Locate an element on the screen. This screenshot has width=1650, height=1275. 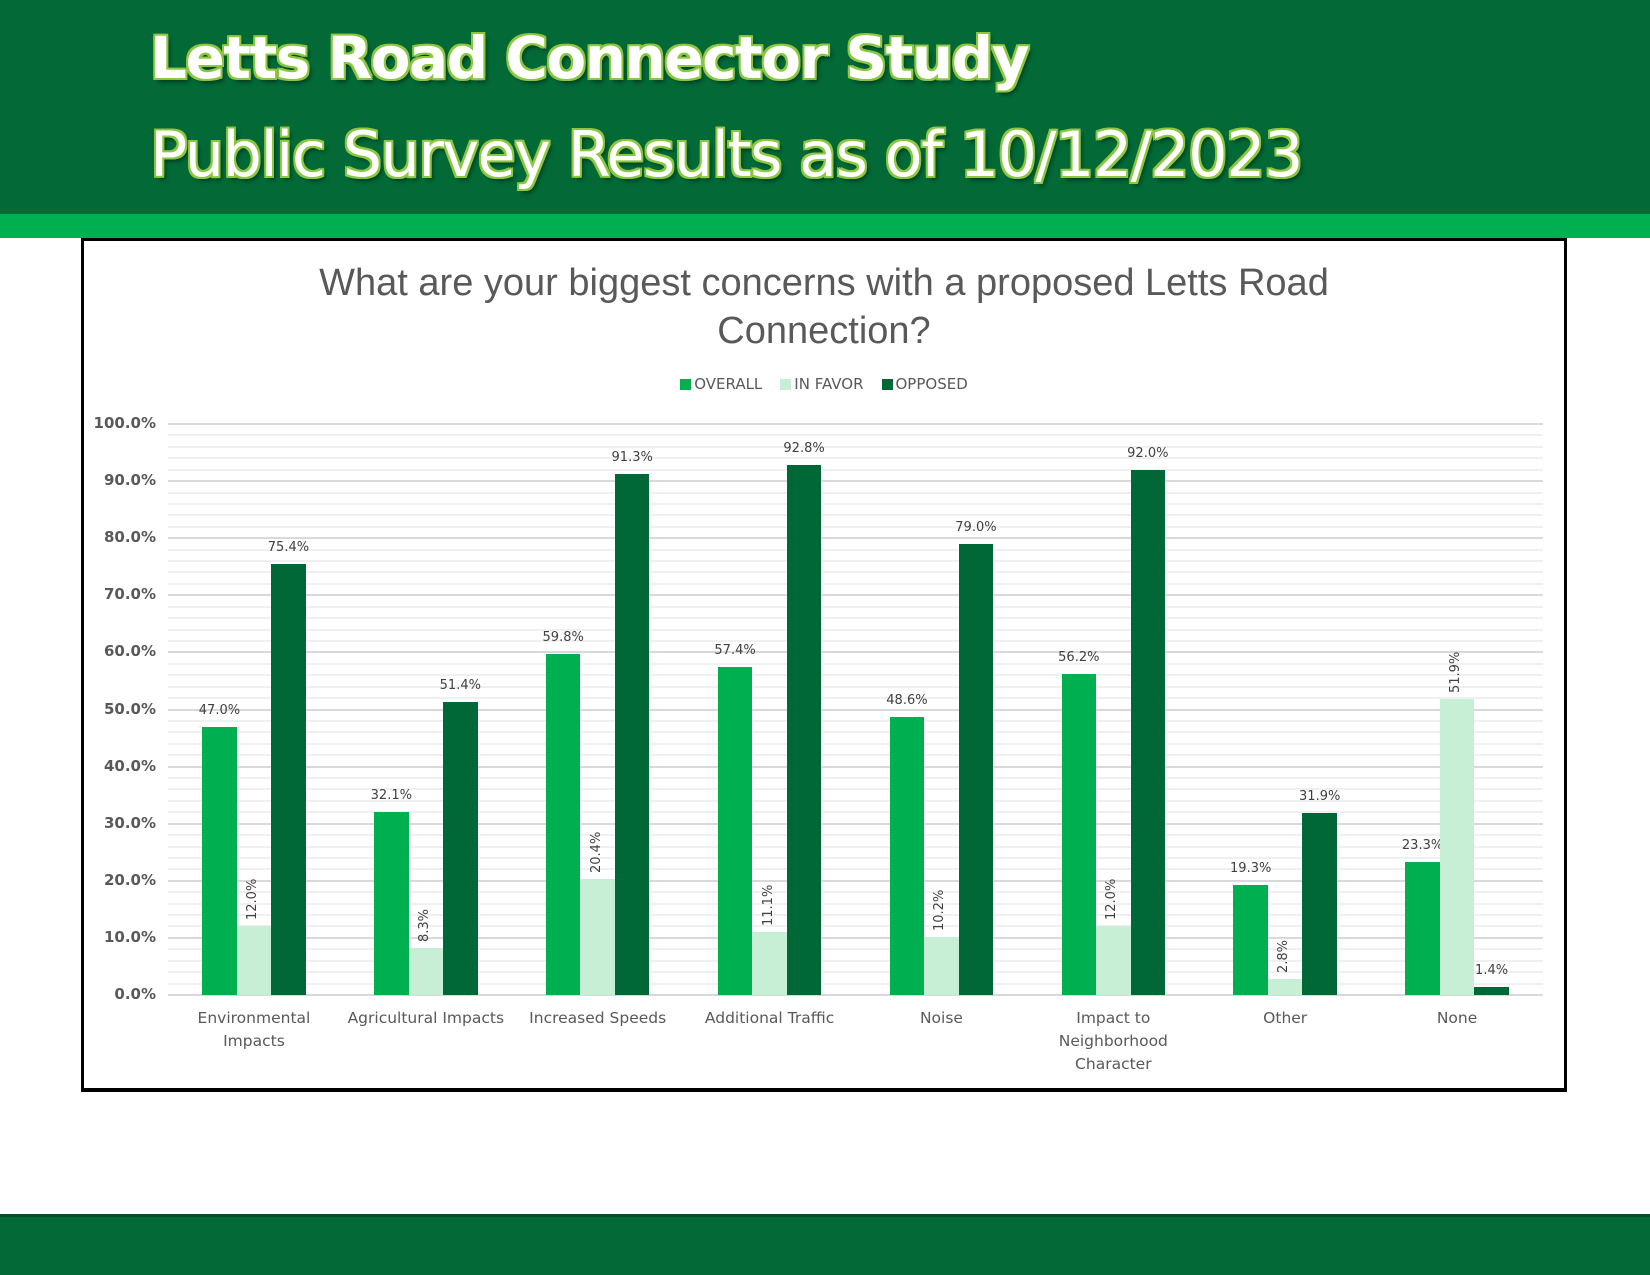
x-axis-label-line: Impacts is located at coordinates (254, 1041).